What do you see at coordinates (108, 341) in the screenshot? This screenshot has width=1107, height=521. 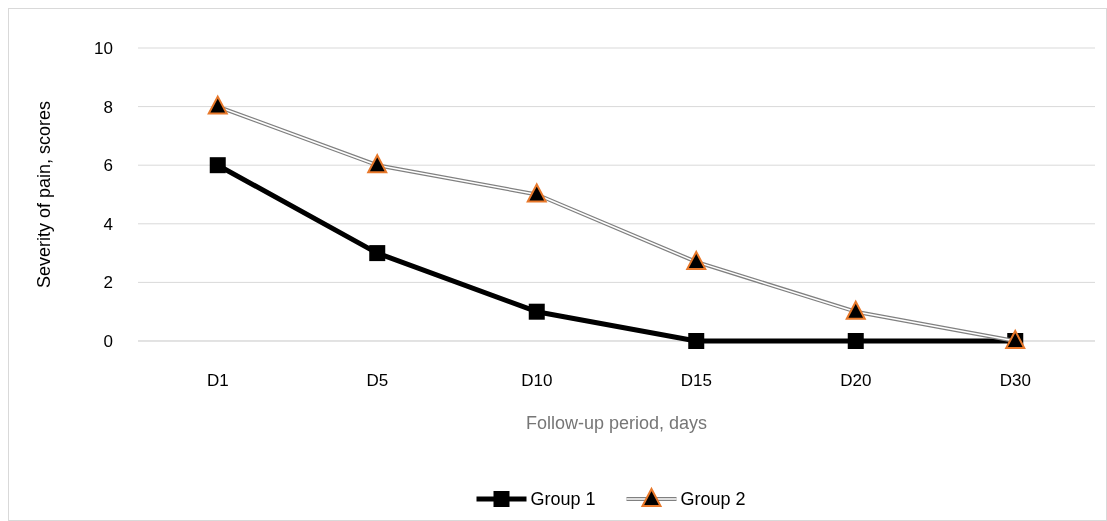 I see `y-tick-label: 0` at bounding box center [108, 341].